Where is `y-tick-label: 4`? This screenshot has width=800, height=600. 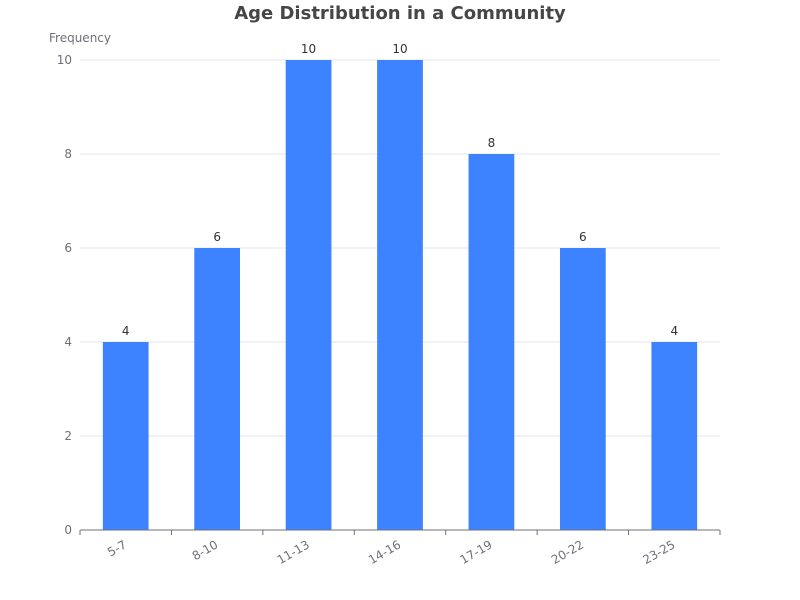 y-tick-label: 4 is located at coordinates (68, 342).